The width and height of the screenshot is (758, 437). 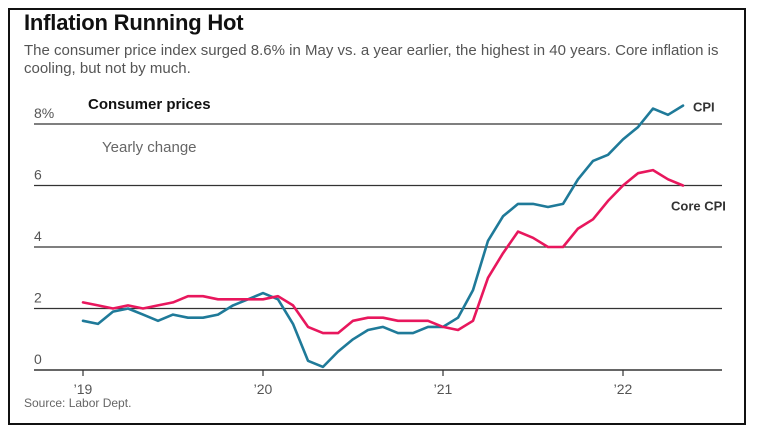 I want to click on series-label-core-cpi: Core CPI, so click(x=698, y=206).